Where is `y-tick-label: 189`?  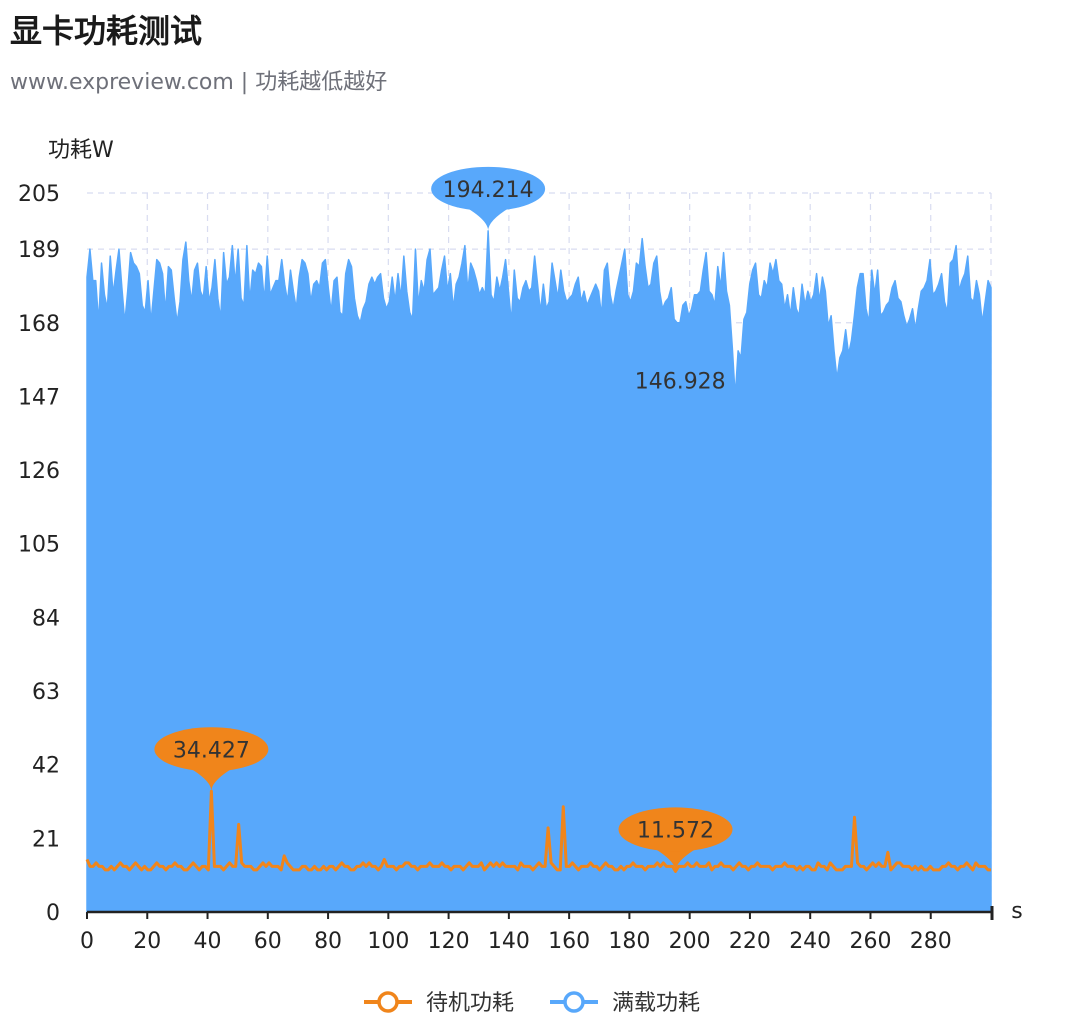
y-tick-label: 189 is located at coordinates (39, 250).